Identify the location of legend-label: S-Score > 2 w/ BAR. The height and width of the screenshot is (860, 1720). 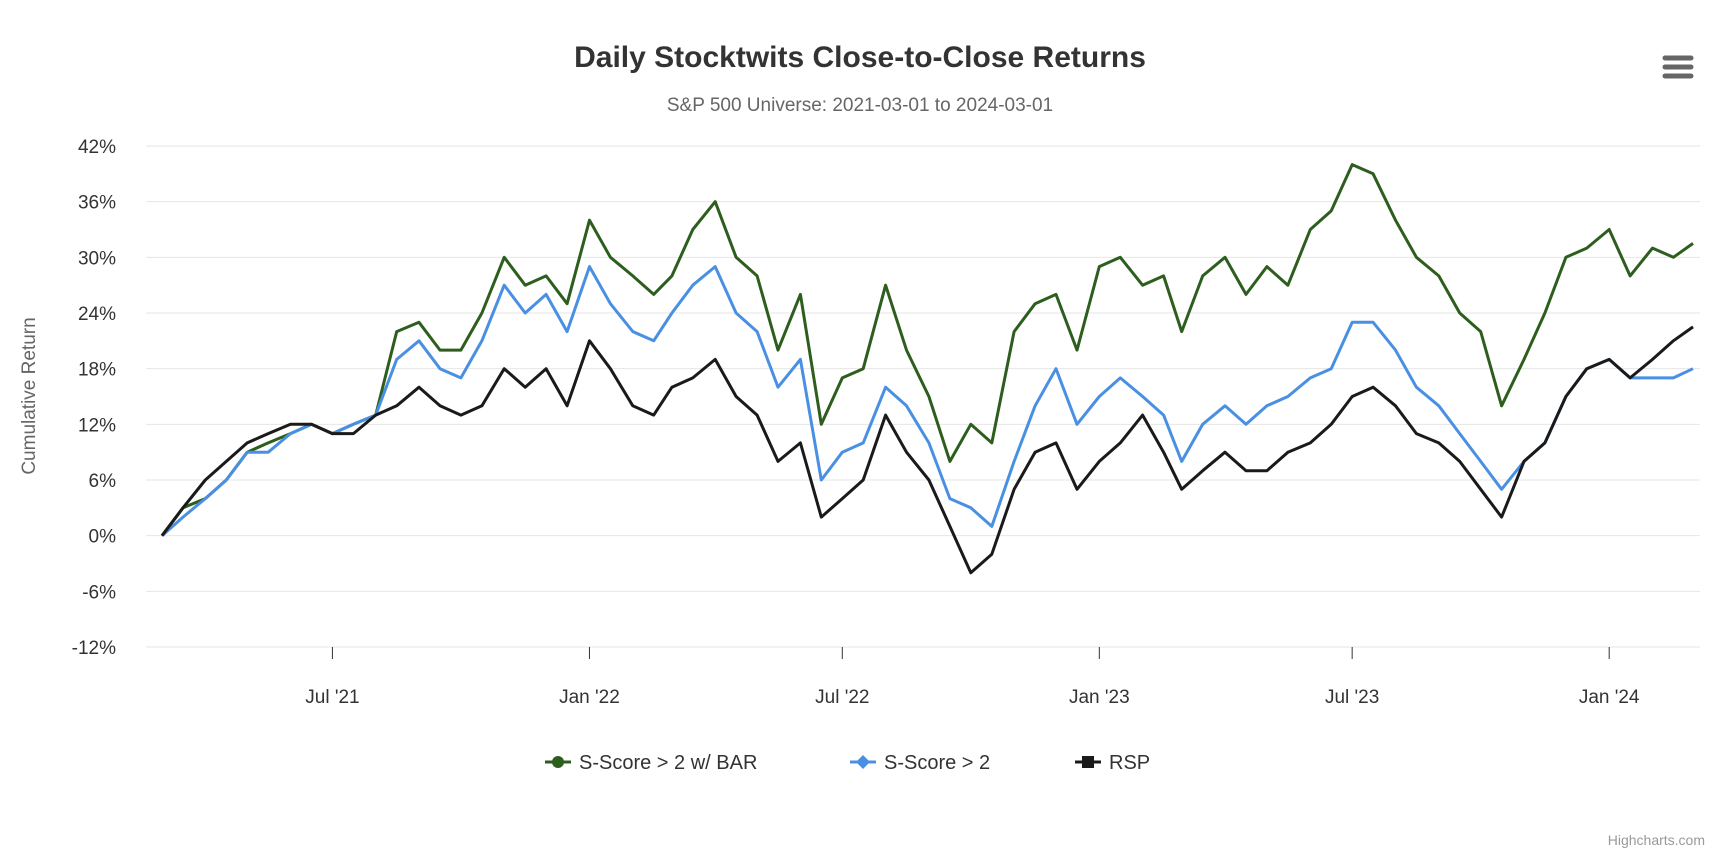
(668, 763).